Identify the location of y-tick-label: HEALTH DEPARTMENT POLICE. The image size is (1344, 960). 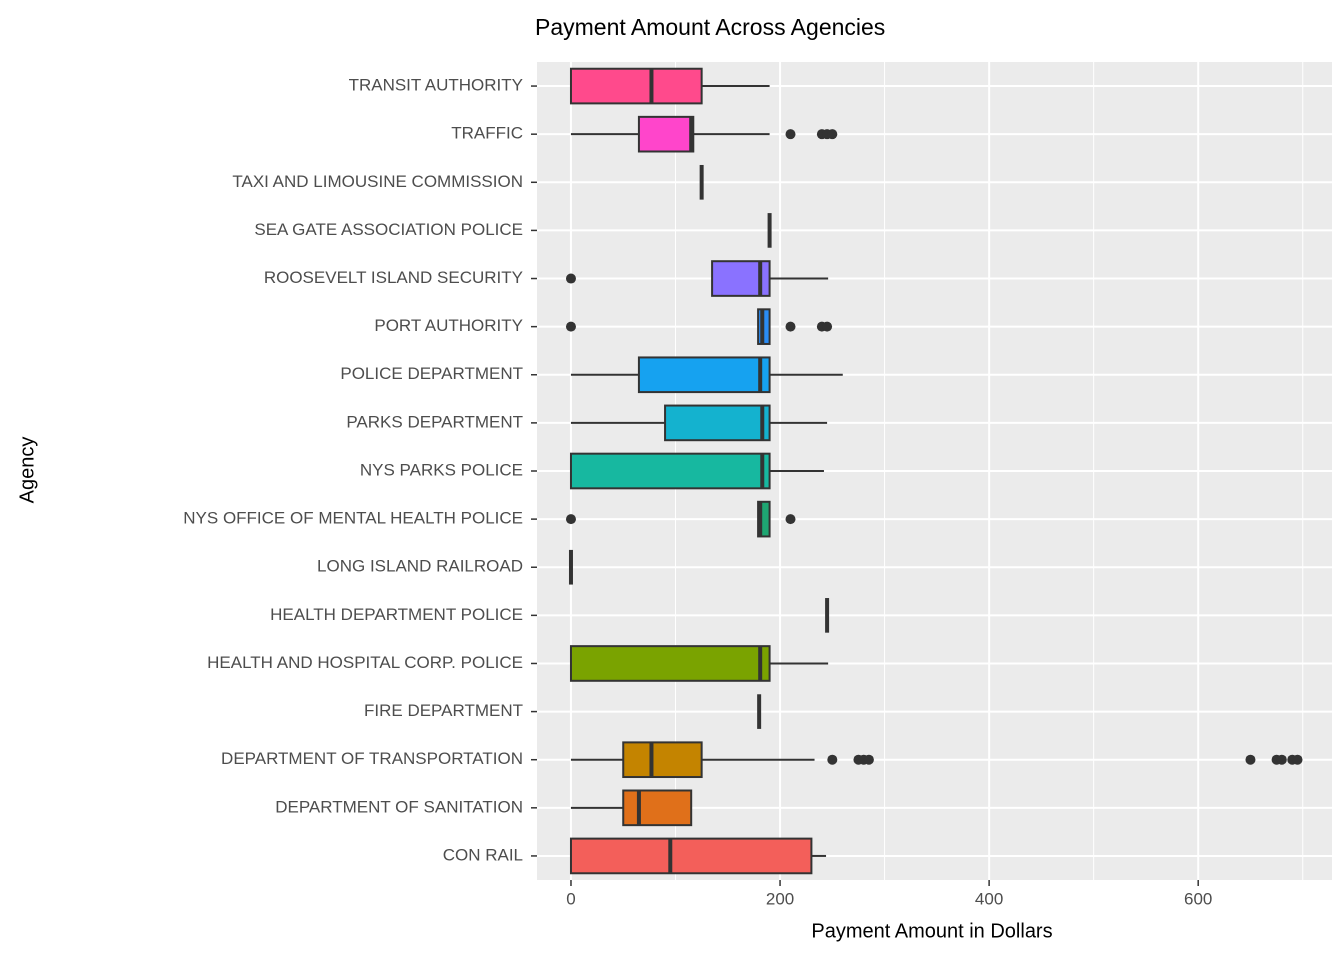
(396, 614).